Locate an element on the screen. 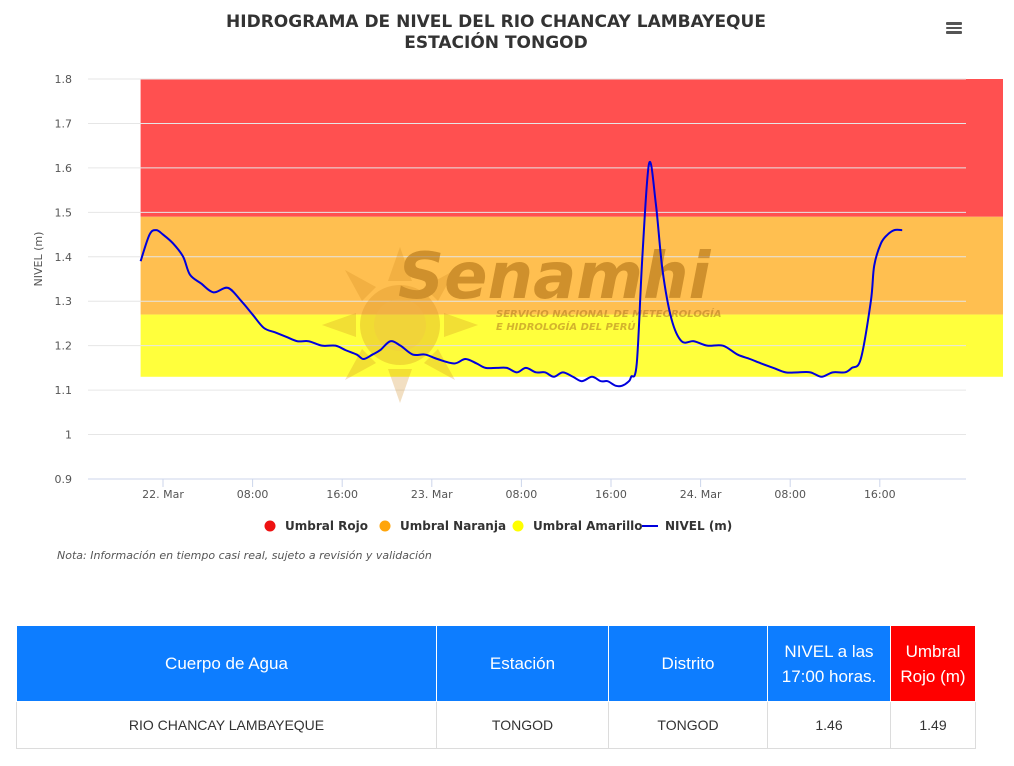  x-tick-label: 23. Mar is located at coordinates (432, 494).